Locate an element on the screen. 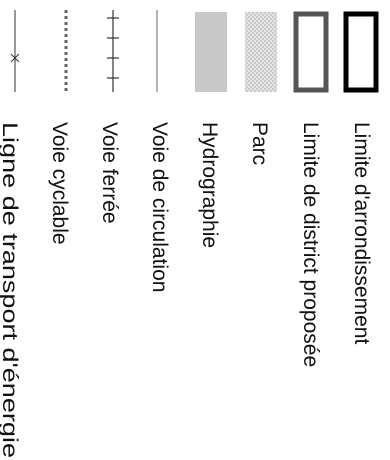  legend-label-hydrography: Hydrographie is located at coordinates (209, 185).